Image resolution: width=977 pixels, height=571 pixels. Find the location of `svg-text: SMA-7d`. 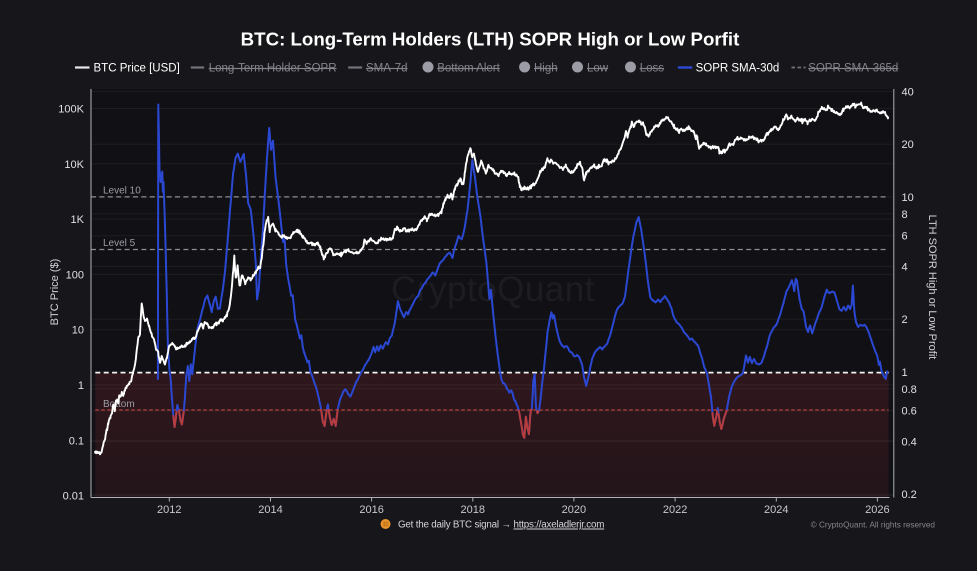

svg-text: SMA-7d is located at coordinates (387, 69).